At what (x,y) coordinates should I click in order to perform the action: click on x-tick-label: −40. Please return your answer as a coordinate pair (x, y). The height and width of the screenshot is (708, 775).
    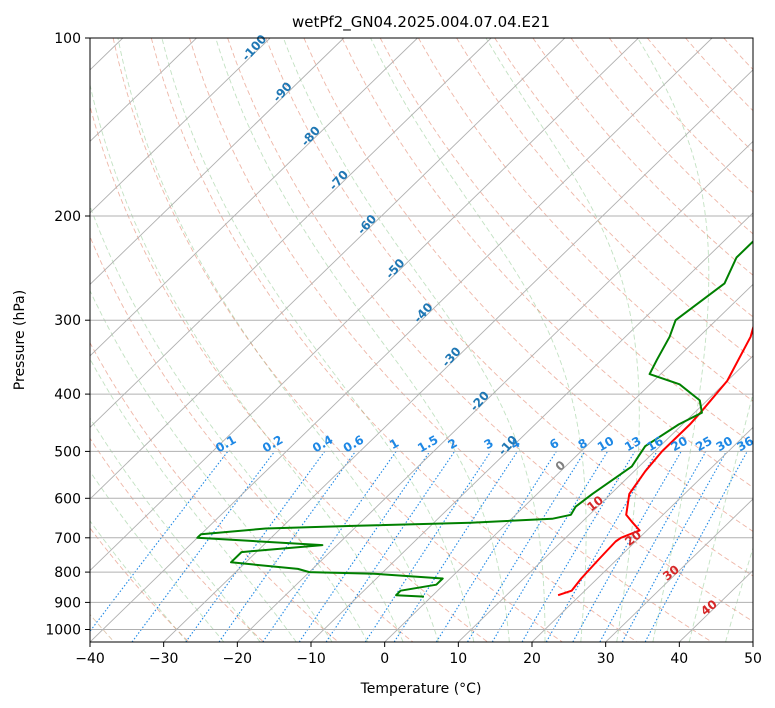
    Looking at the image, I should click on (90, 659).